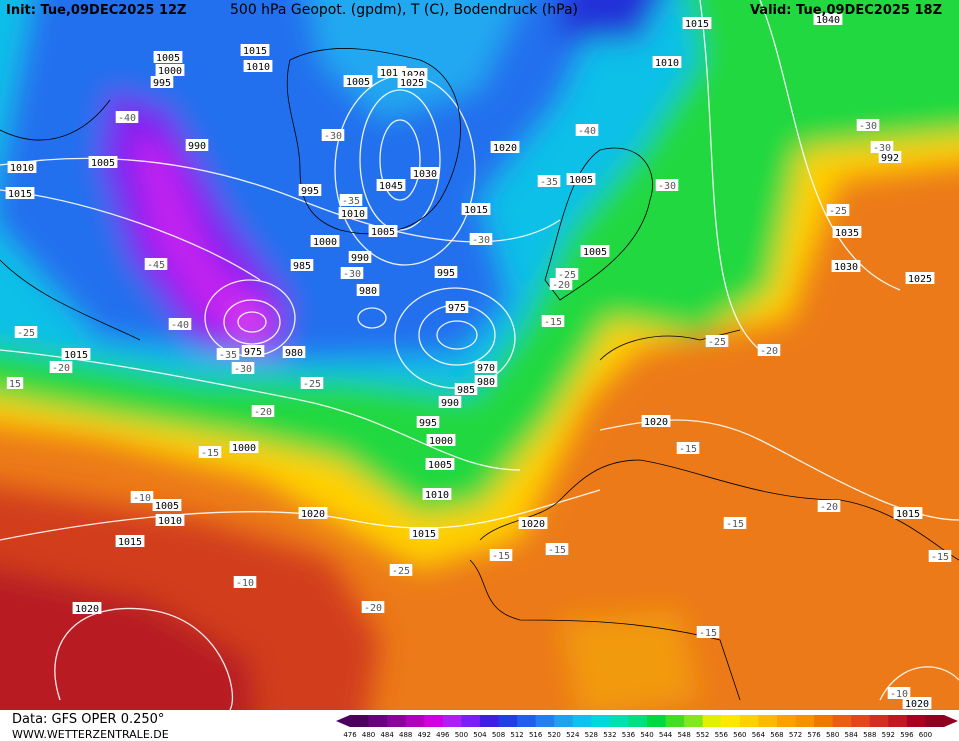 This screenshot has width=959, height=741. What do you see at coordinates (343, 721) in the screenshot?
I see `colorbar-arrow-left` at bounding box center [343, 721].